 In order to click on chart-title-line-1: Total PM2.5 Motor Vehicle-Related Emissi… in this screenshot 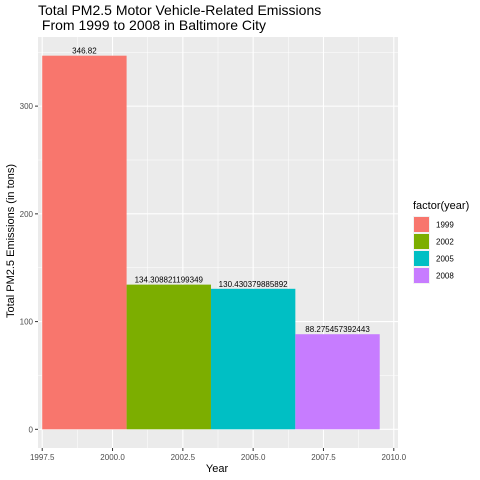, I will do `click(179, 10)`.